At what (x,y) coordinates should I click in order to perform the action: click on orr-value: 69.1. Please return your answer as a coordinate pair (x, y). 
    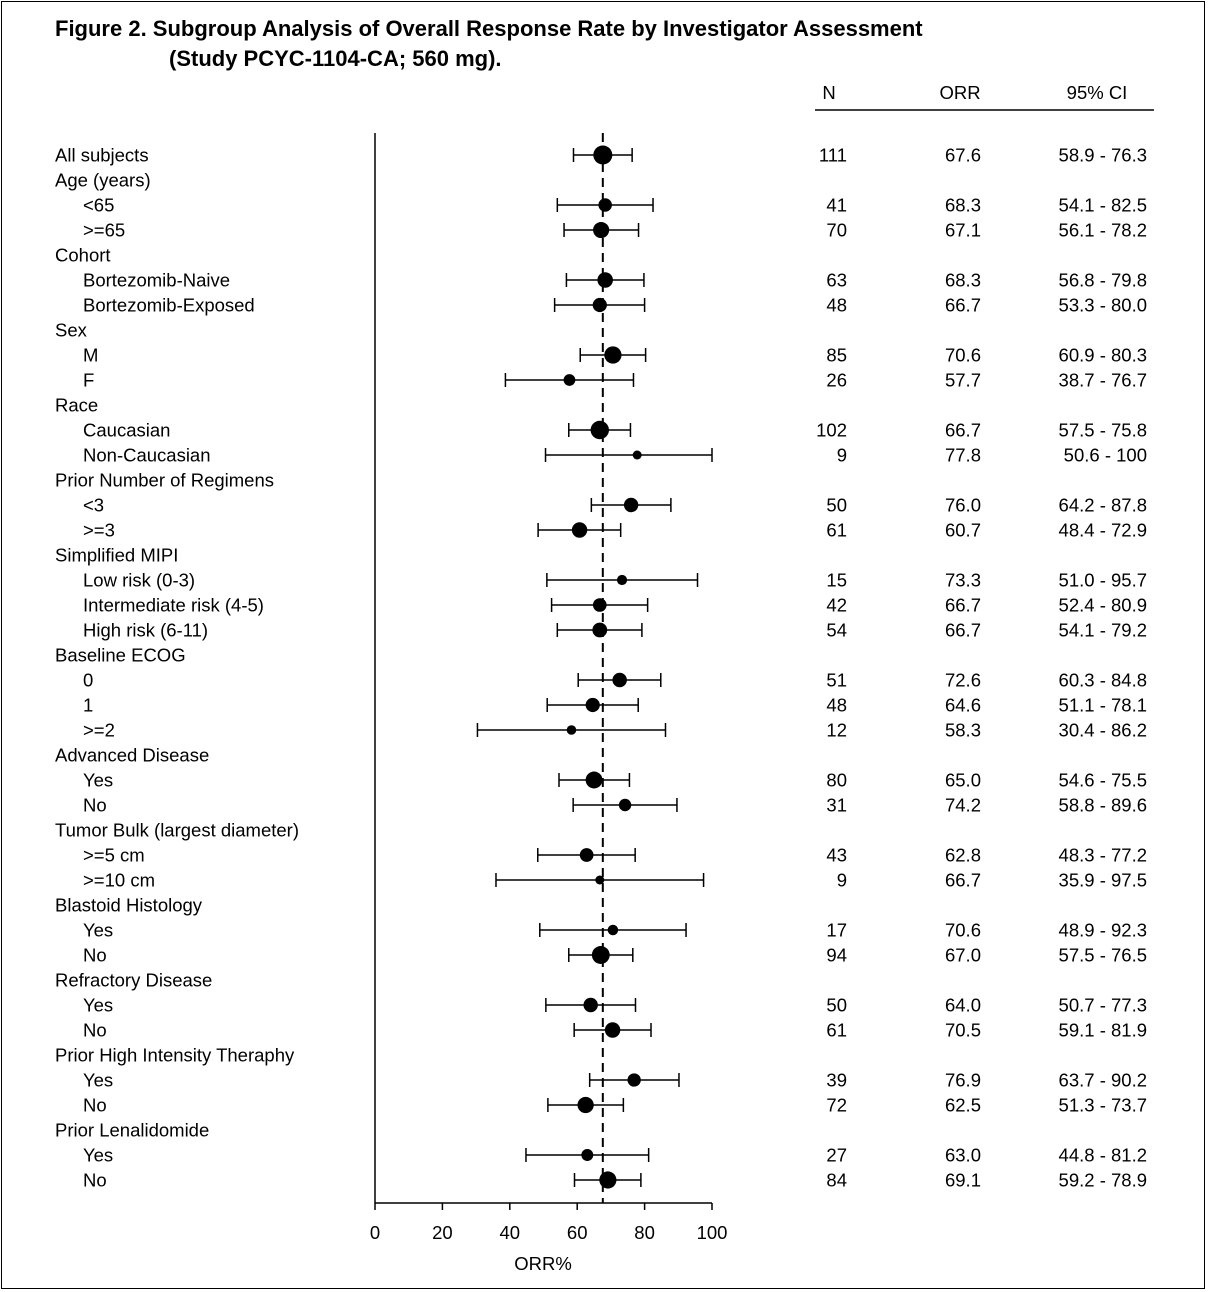
    Looking at the image, I should click on (963, 1180).